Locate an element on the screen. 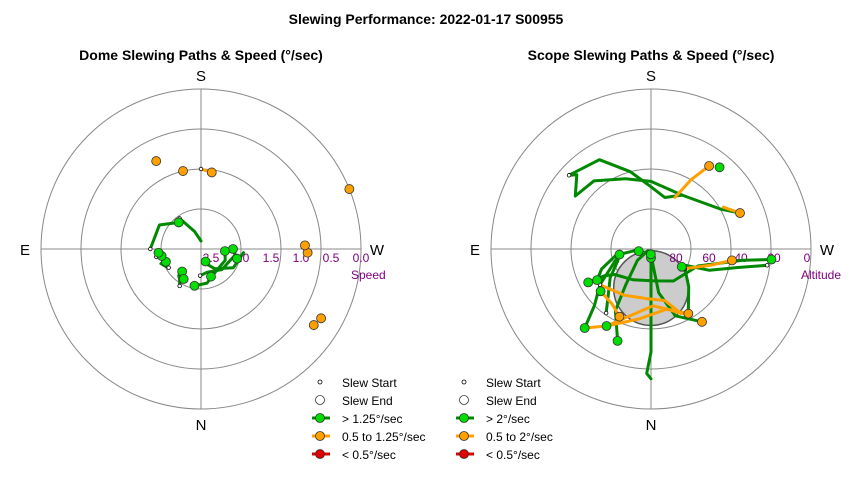 This screenshot has height=480, width=850. chart-title: Dome Slewing Paths & Speed (°/sec) is located at coordinates (201, 55).